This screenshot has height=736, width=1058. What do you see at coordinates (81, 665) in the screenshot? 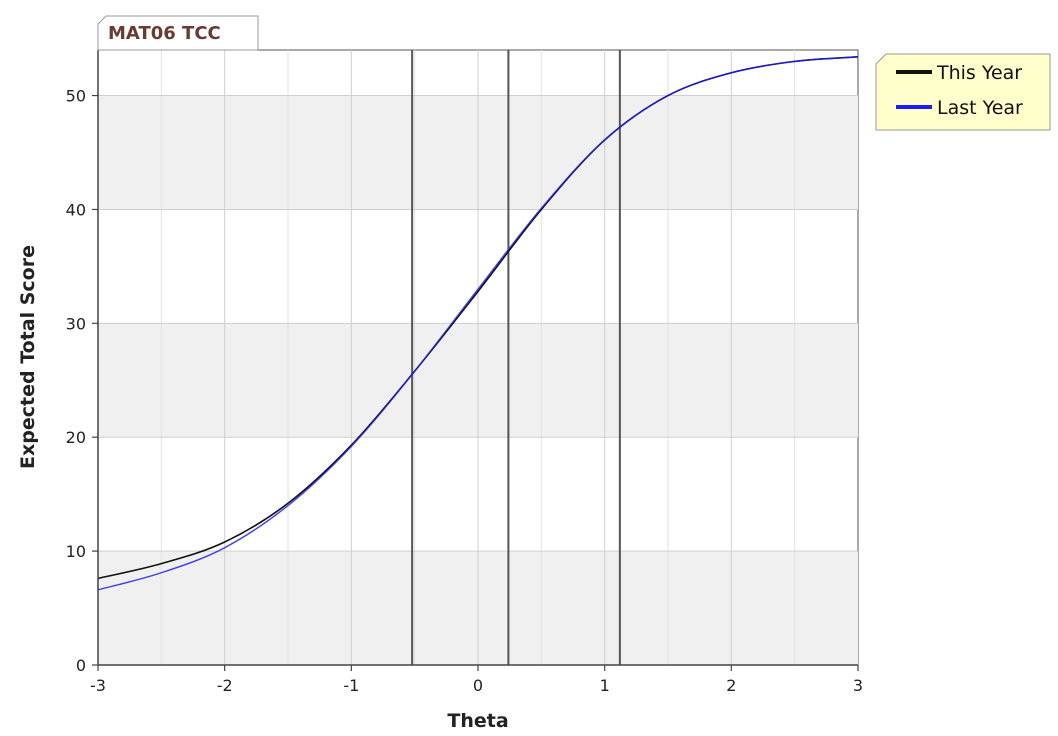
I see `y-tick-label: 0` at bounding box center [81, 665].